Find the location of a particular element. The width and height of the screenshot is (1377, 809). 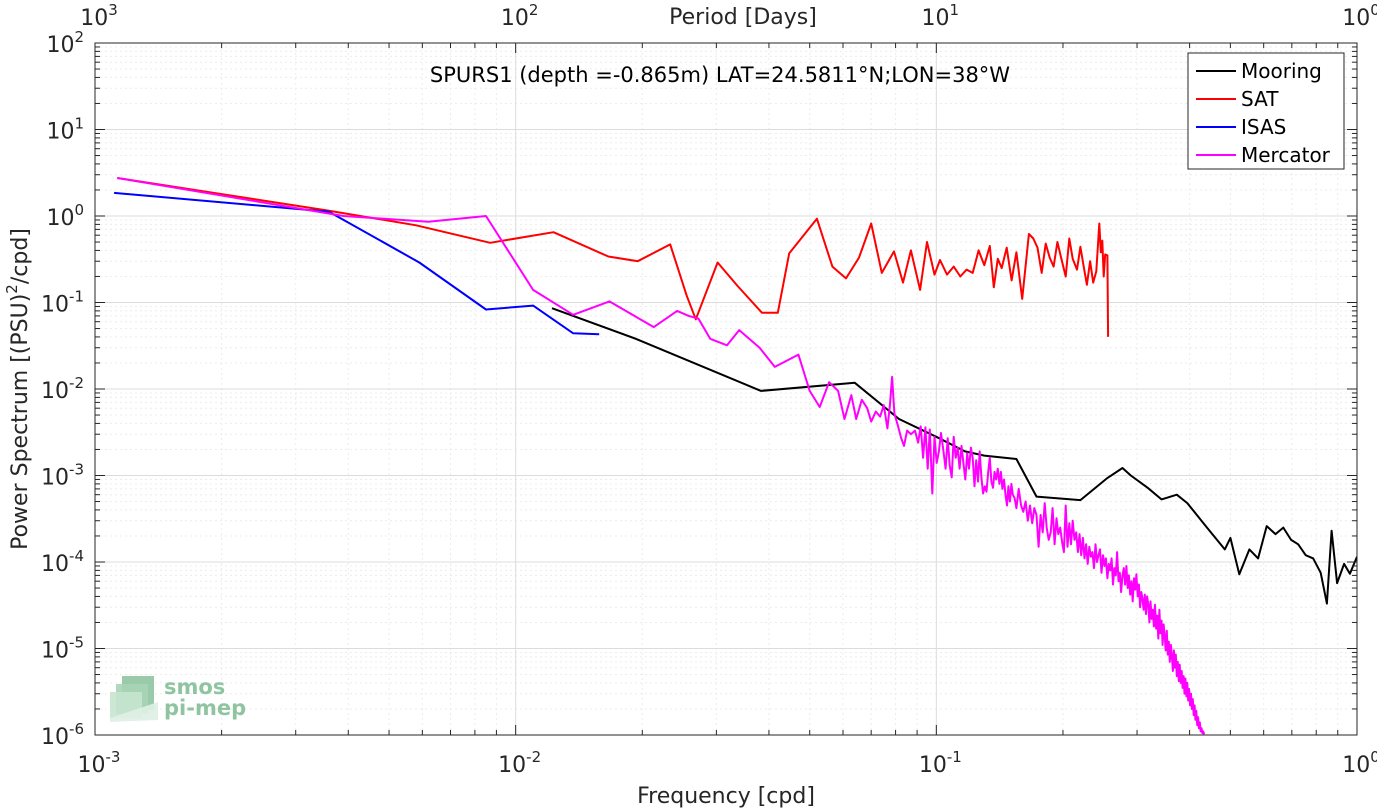

top-tick-label: 10² is located at coordinates (520, 16).